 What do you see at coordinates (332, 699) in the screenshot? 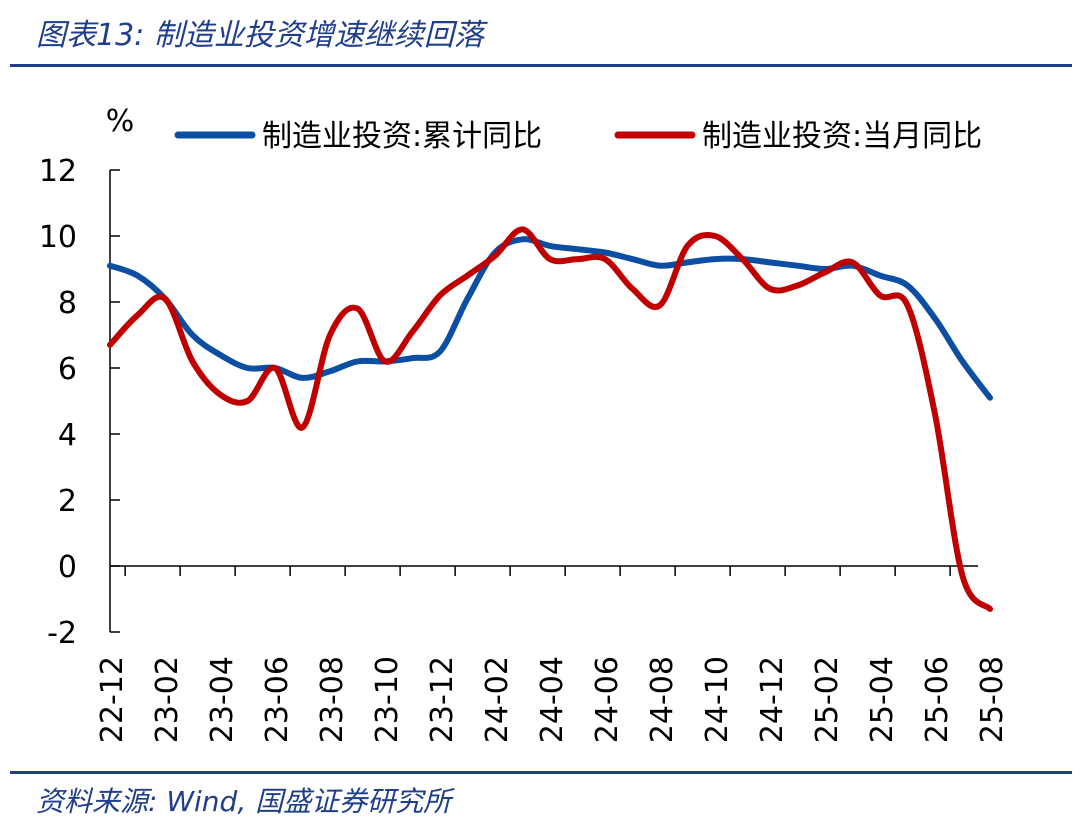
I see `x-tick-label: 23-08` at bounding box center [332, 699].